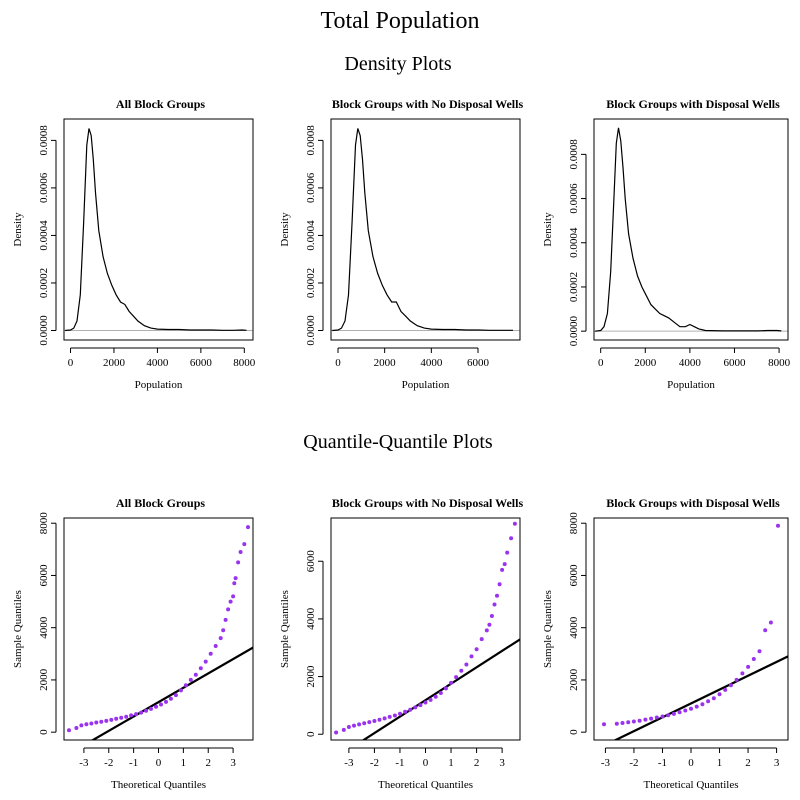 Image resolution: width=800 pixels, height=800 pixels. I want to click on x-tick-label: 6000, so click(478, 363).